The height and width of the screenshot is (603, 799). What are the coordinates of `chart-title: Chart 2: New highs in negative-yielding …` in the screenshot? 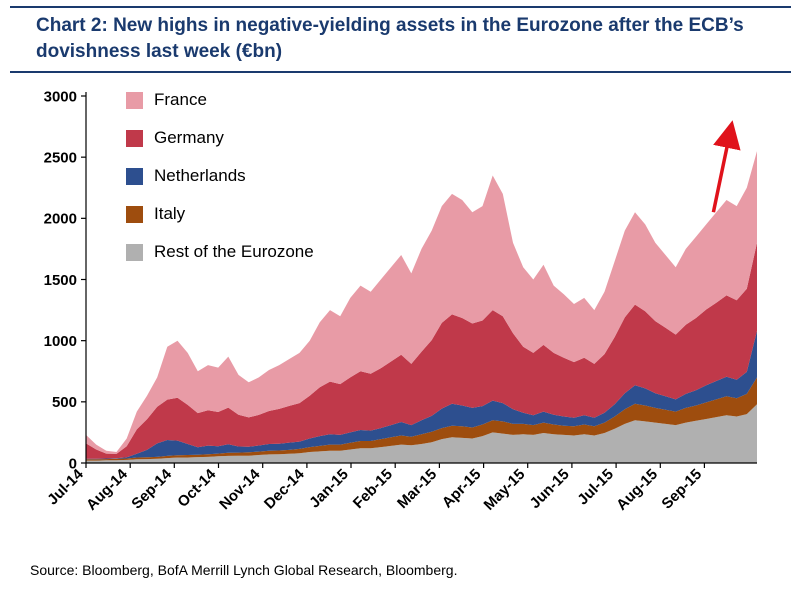 It's located at (390, 38).